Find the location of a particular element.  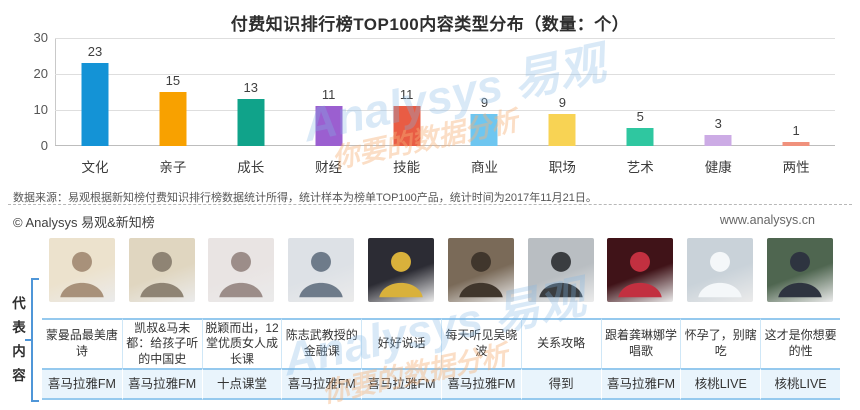

bar-健康 is located at coordinates (718, 140).